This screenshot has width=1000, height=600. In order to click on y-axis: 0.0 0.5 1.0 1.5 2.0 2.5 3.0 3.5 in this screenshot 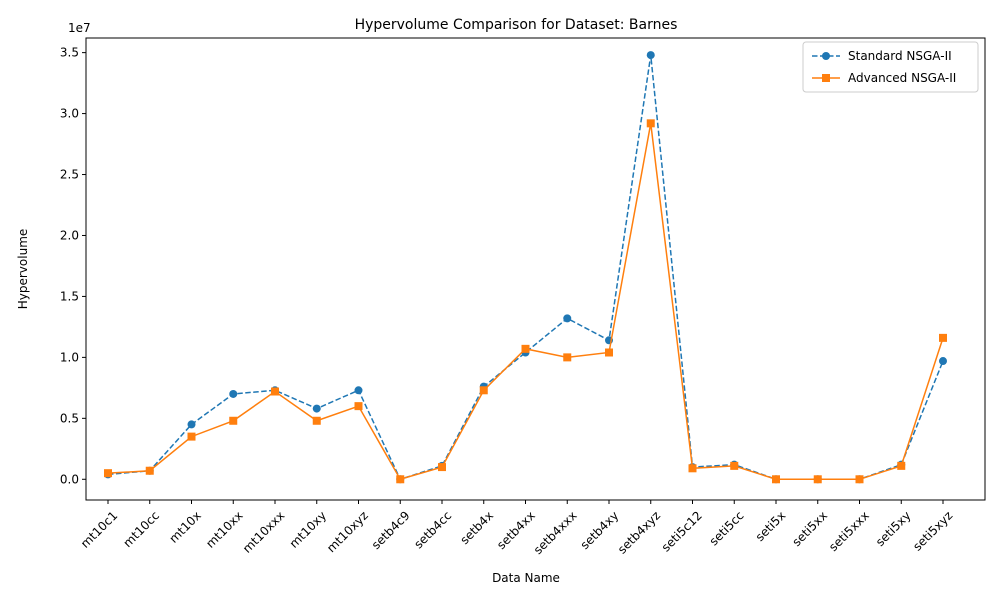, I will do `click(73, 266)`.